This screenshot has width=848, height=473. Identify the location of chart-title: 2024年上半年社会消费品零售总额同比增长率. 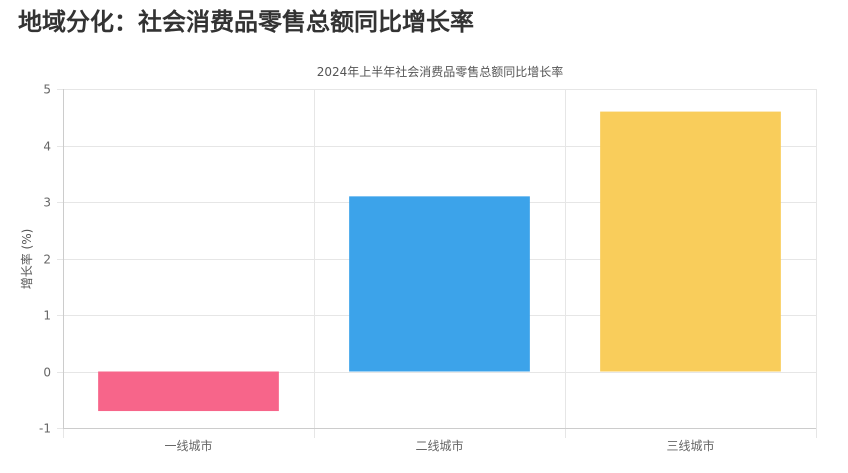
(440, 71).